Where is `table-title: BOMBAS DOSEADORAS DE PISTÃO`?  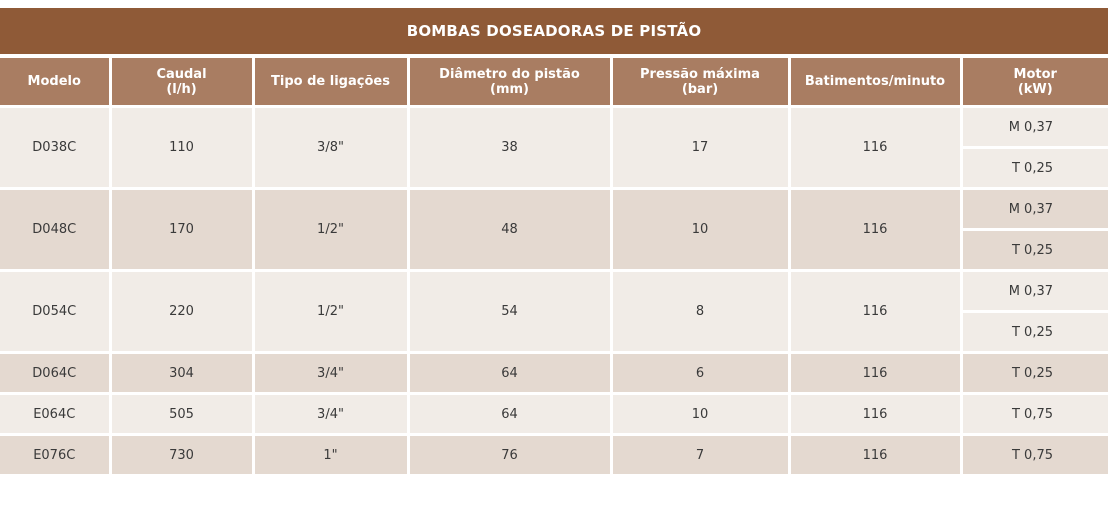
table-title: BOMBAS DOSEADORAS DE PISTÃO is located at coordinates (554, 31).